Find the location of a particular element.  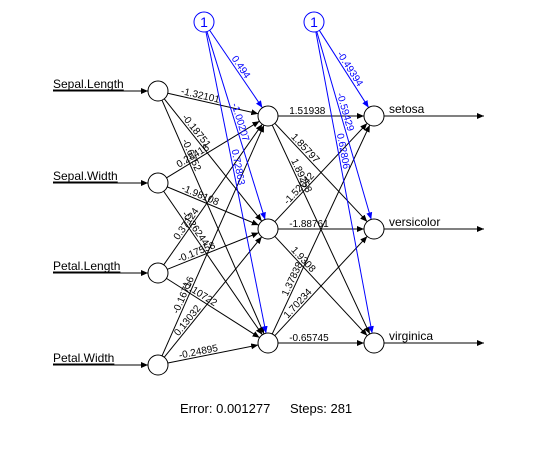

edge-in3-hid2 is located at coordinates (213, 353).